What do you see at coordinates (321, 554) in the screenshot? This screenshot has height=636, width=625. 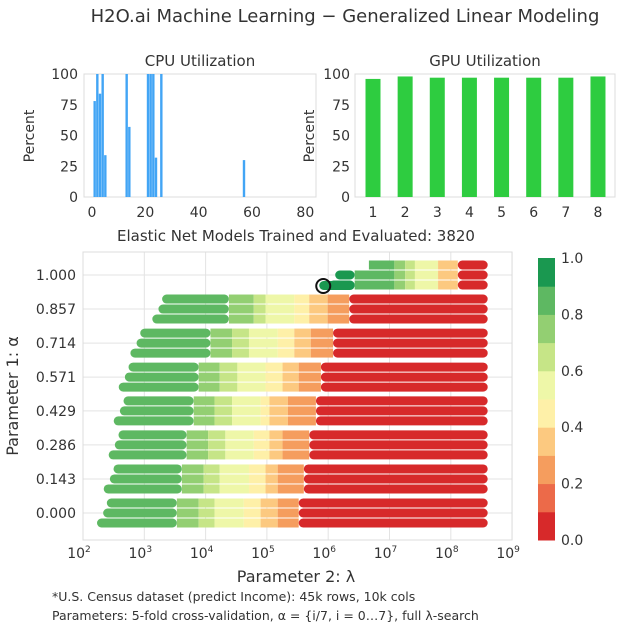 I see `x-tick-base: 10` at bounding box center [321, 554].